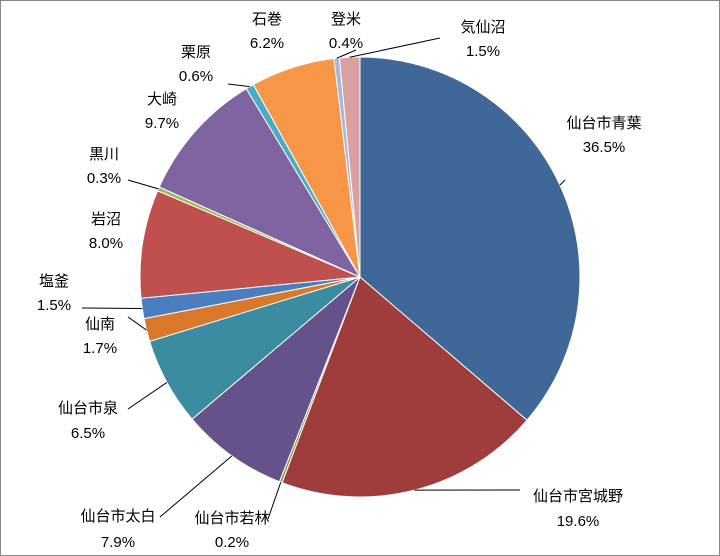 The height and width of the screenshot is (556, 720). Describe the element at coordinates (196, 76) in the screenshot. I see `value-label: 0.6%` at that location.